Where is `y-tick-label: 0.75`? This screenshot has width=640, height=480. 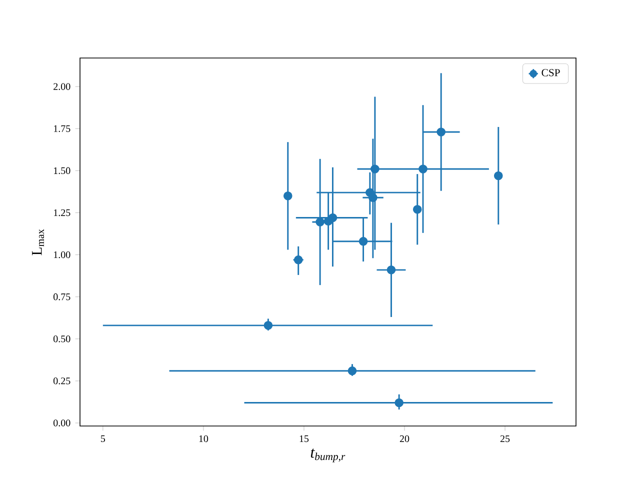 y-tick-label: 0.75 is located at coordinates (62, 296).